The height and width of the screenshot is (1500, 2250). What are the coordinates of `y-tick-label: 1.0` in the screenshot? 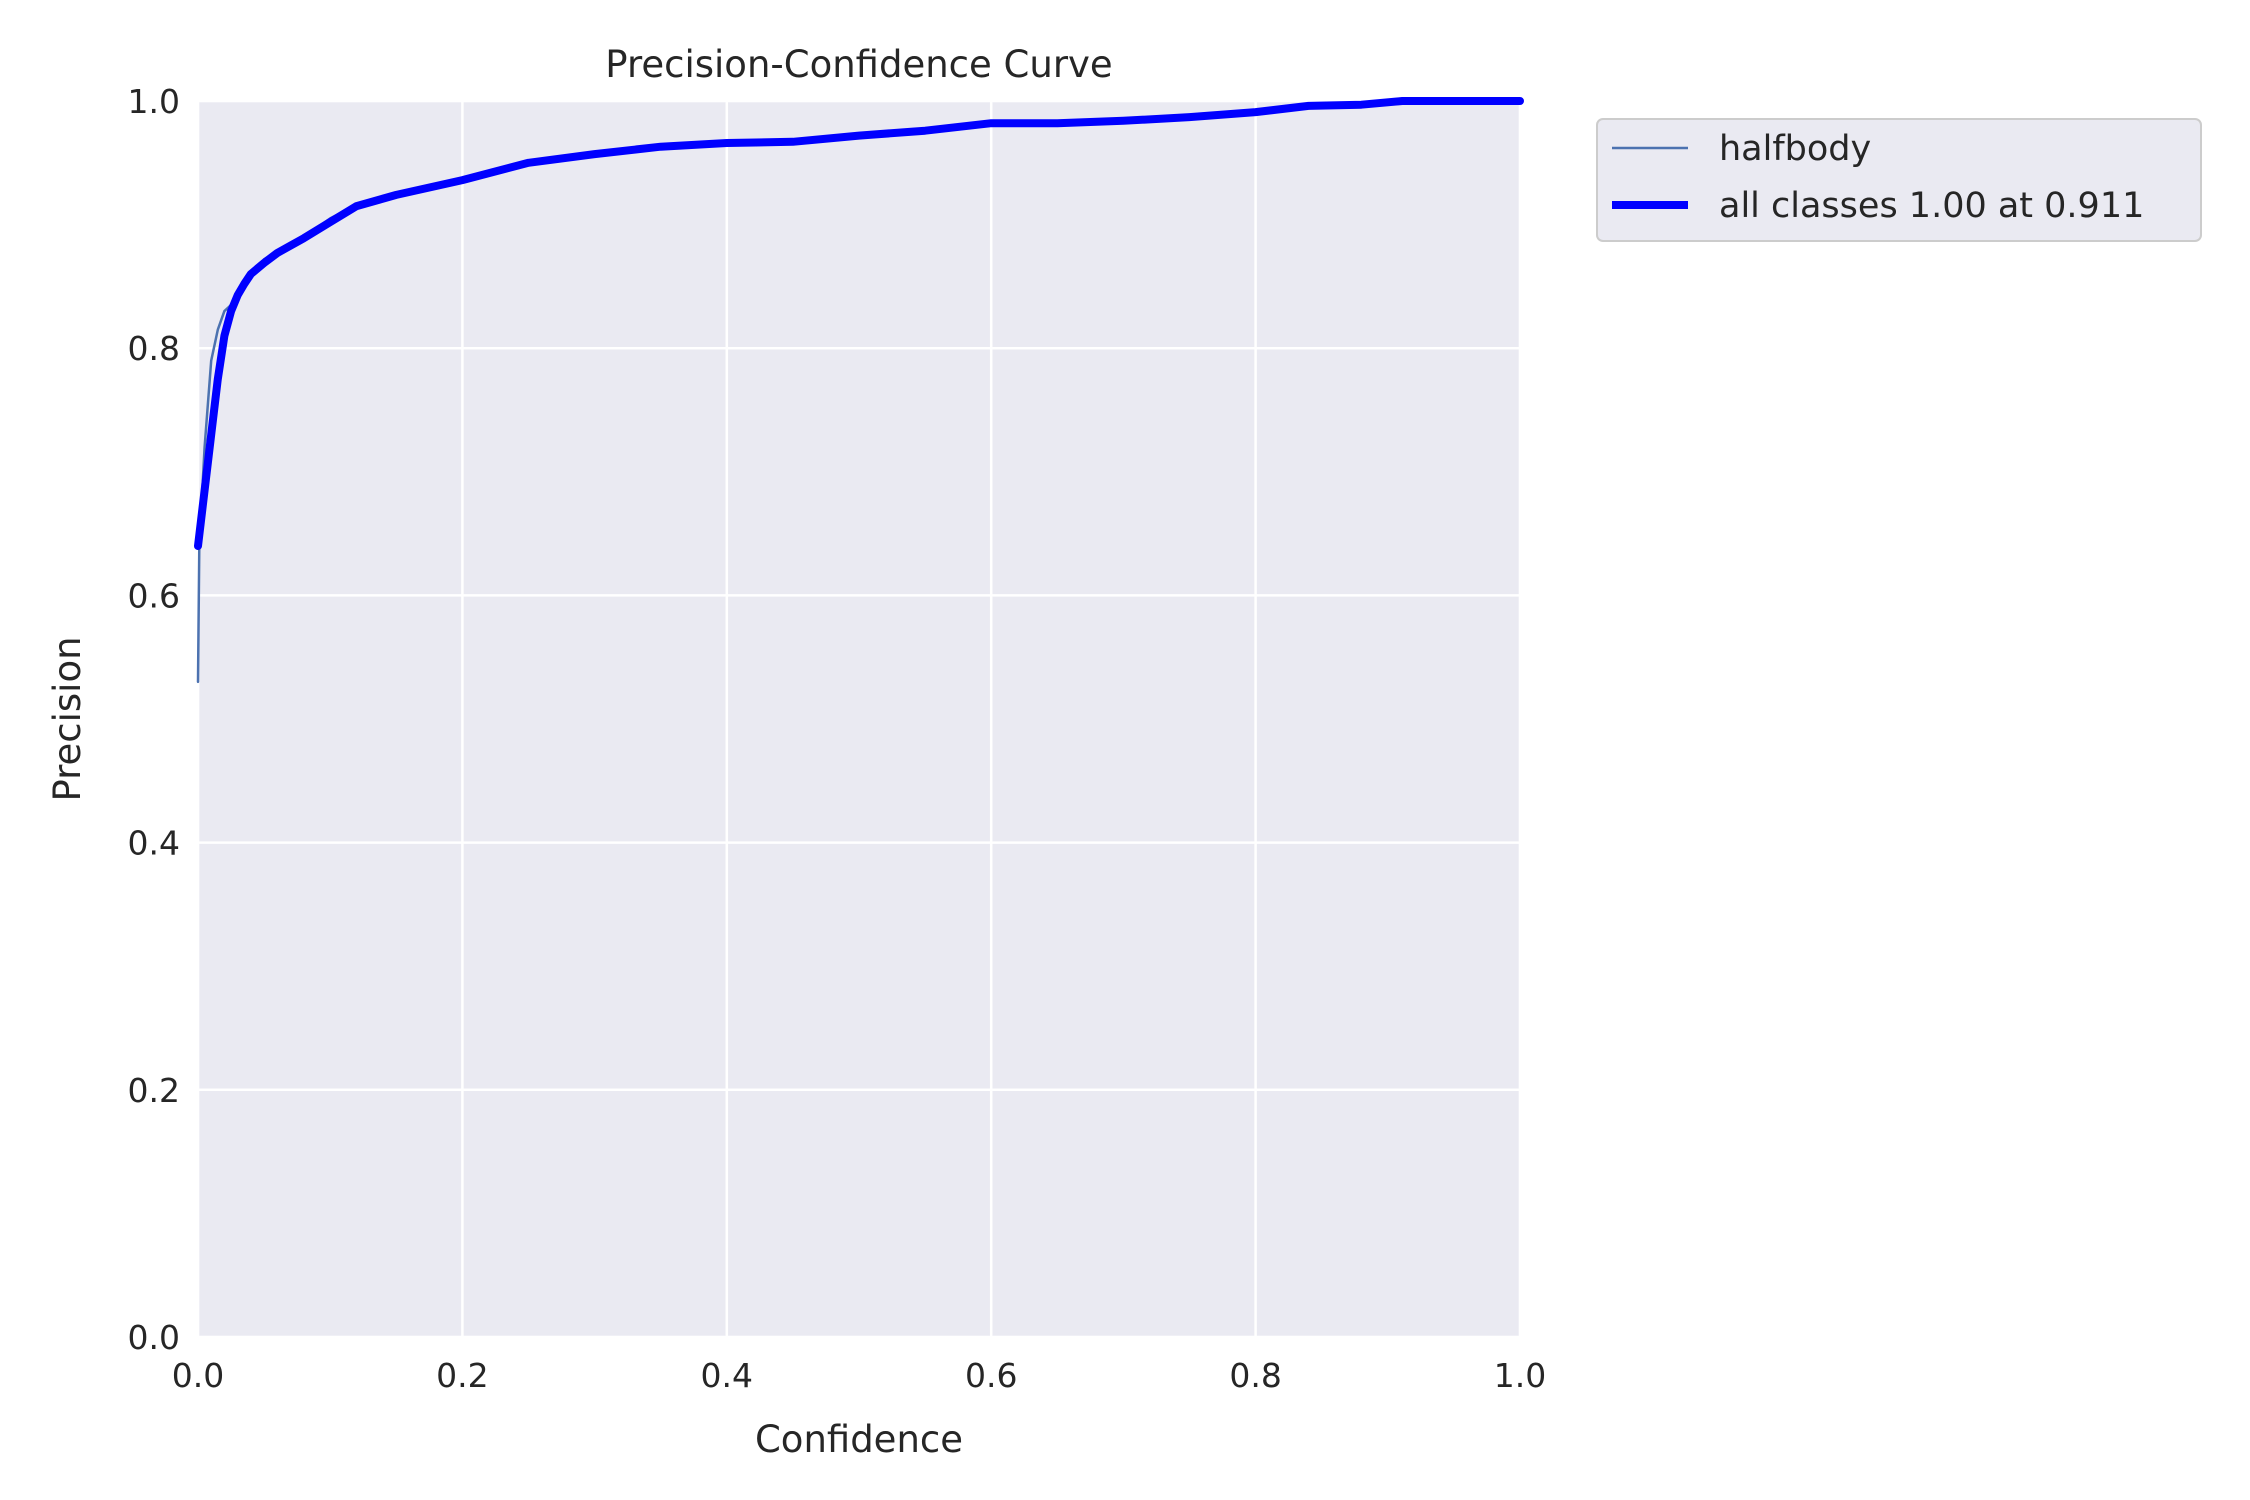 It's located at (154, 101).